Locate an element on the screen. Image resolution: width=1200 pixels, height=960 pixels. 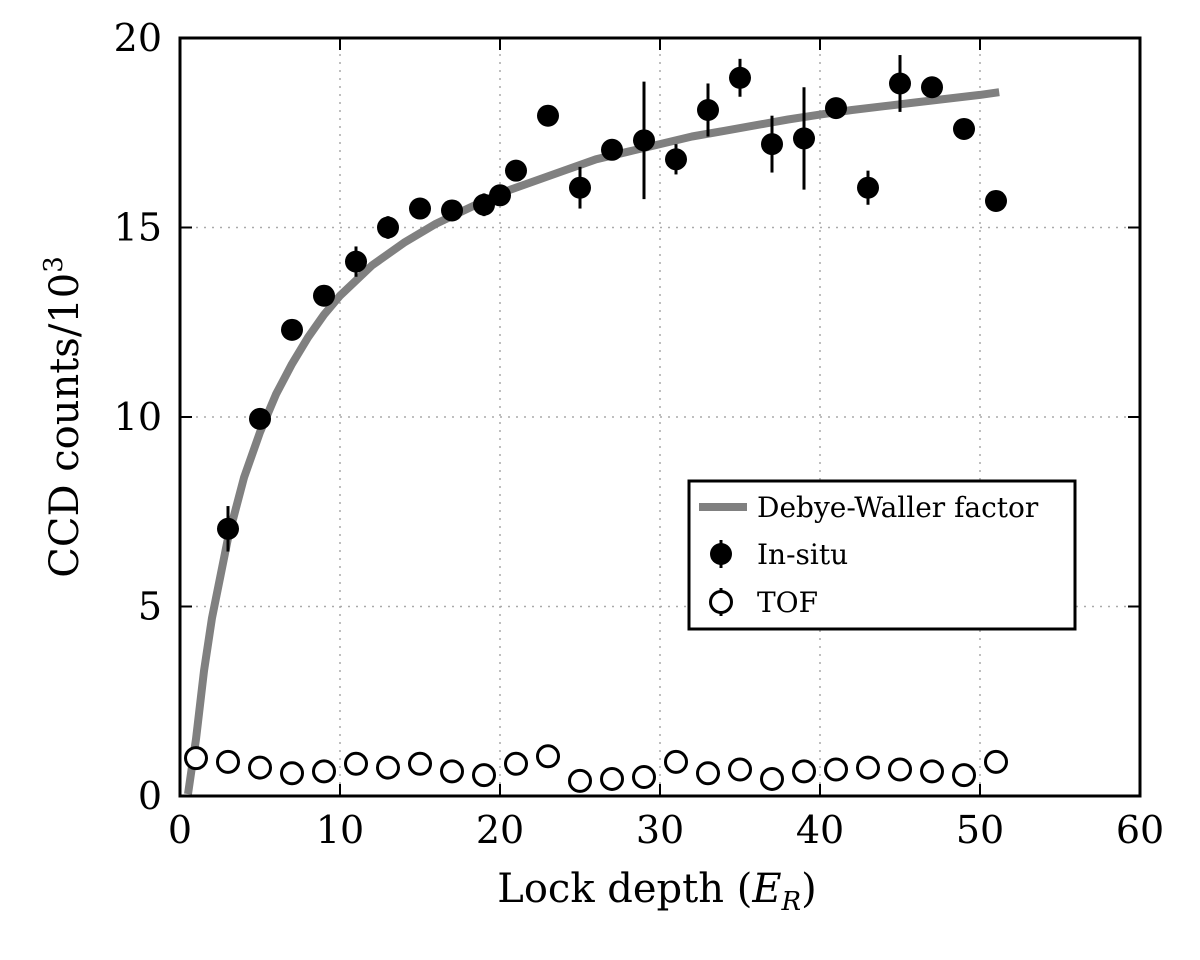
x-tick-label: 20 is located at coordinates (500, 830).